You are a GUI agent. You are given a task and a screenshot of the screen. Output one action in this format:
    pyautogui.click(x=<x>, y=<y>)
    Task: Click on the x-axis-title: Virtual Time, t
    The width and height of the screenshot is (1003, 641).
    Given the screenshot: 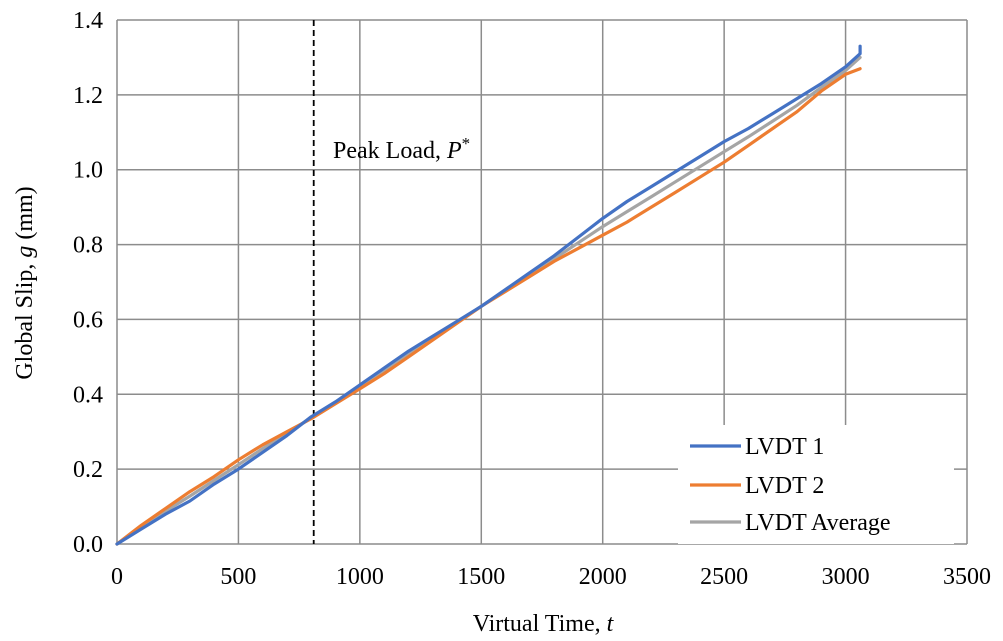 What is the action you would take?
    pyautogui.click(x=544, y=624)
    